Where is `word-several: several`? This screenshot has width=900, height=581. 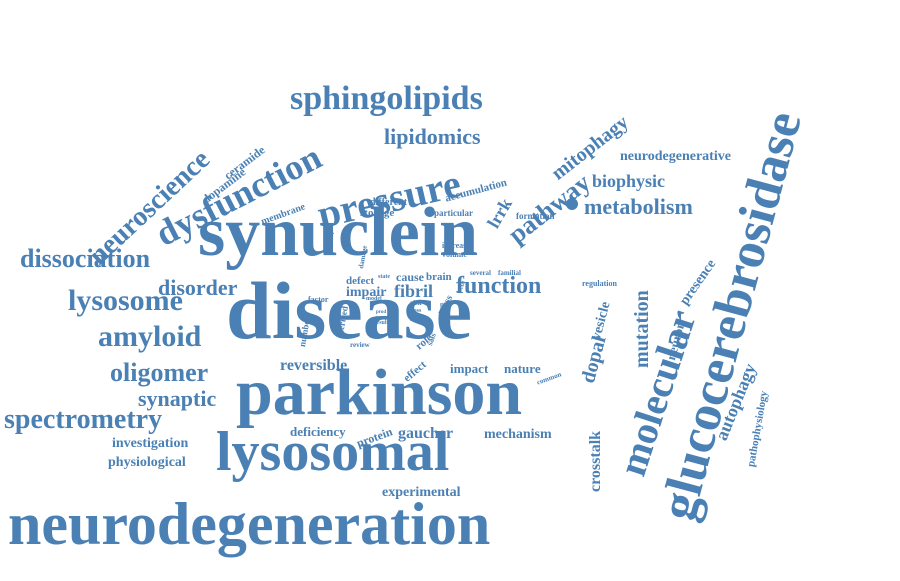
word-several: several is located at coordinates (480, 273).